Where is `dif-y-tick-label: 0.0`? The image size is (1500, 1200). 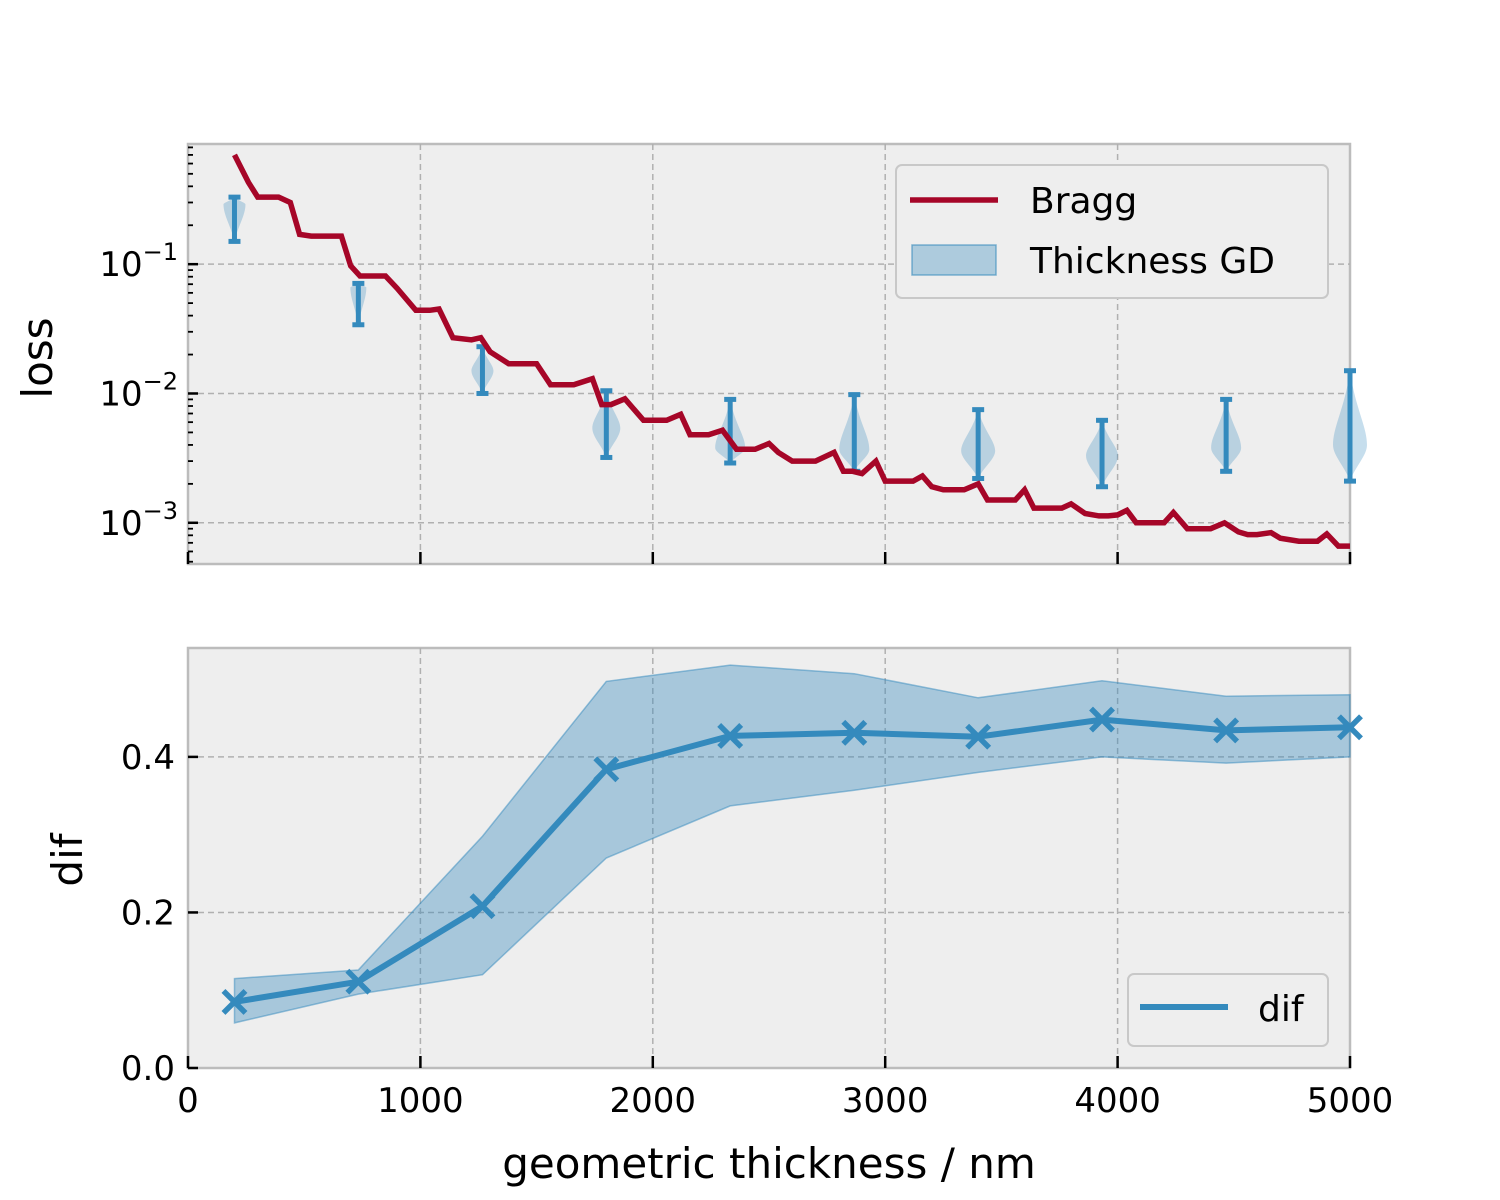 dif-y-tick-label: 0.0 is located at coordinates (148, 1069).